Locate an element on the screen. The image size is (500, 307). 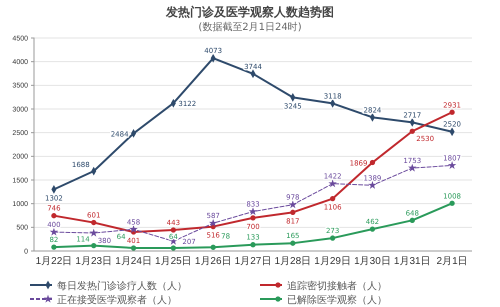
x-tick-label: 2月1日 is located at coordinates (452, 261).